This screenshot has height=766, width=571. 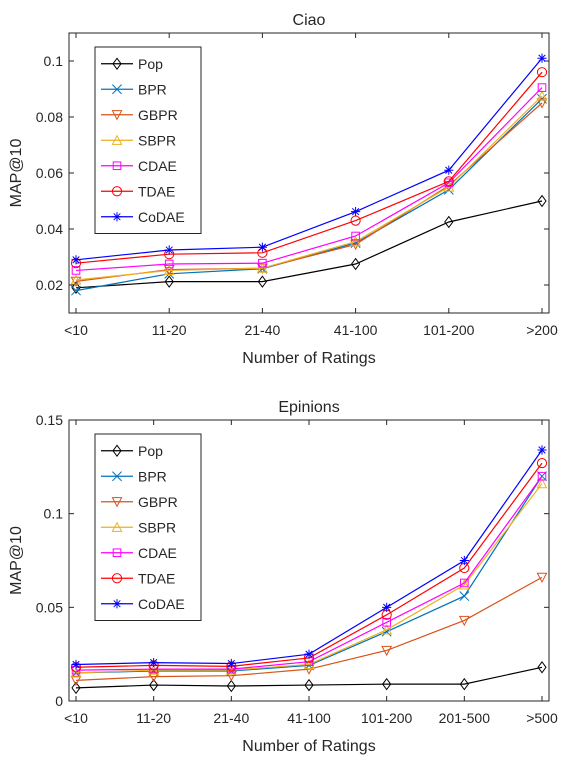 What do you see at coordinates (143, 604) in the screenshot?
I see `legend-entry-codae: CoDAE` at bounding box center [143, 604].